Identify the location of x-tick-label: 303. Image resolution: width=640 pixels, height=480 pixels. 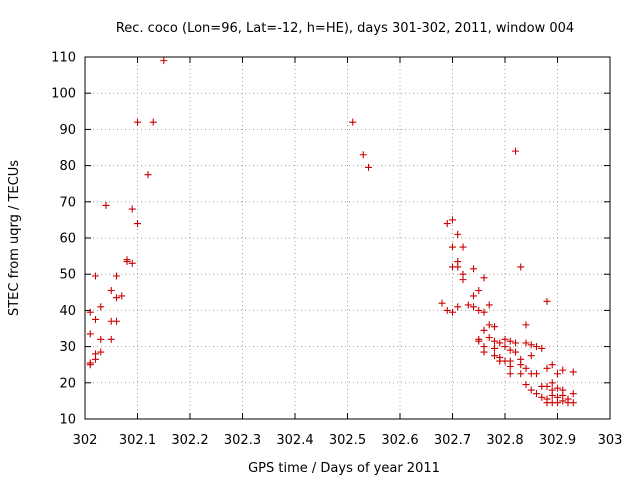
(610, 440).